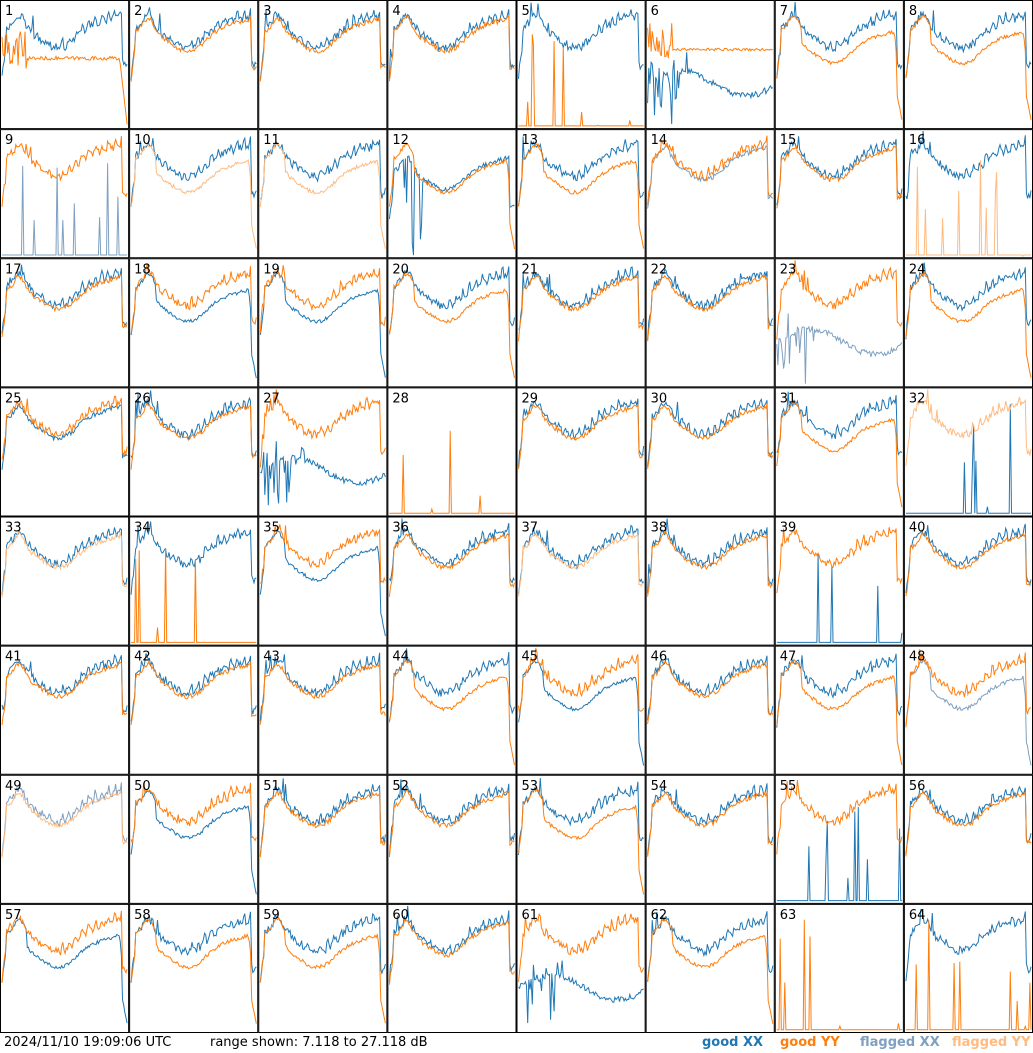 The image size is (1033, 1053). Describe the element at coordinates (323, 839) in the screenshot. I see `panel-51: 51` at that location.